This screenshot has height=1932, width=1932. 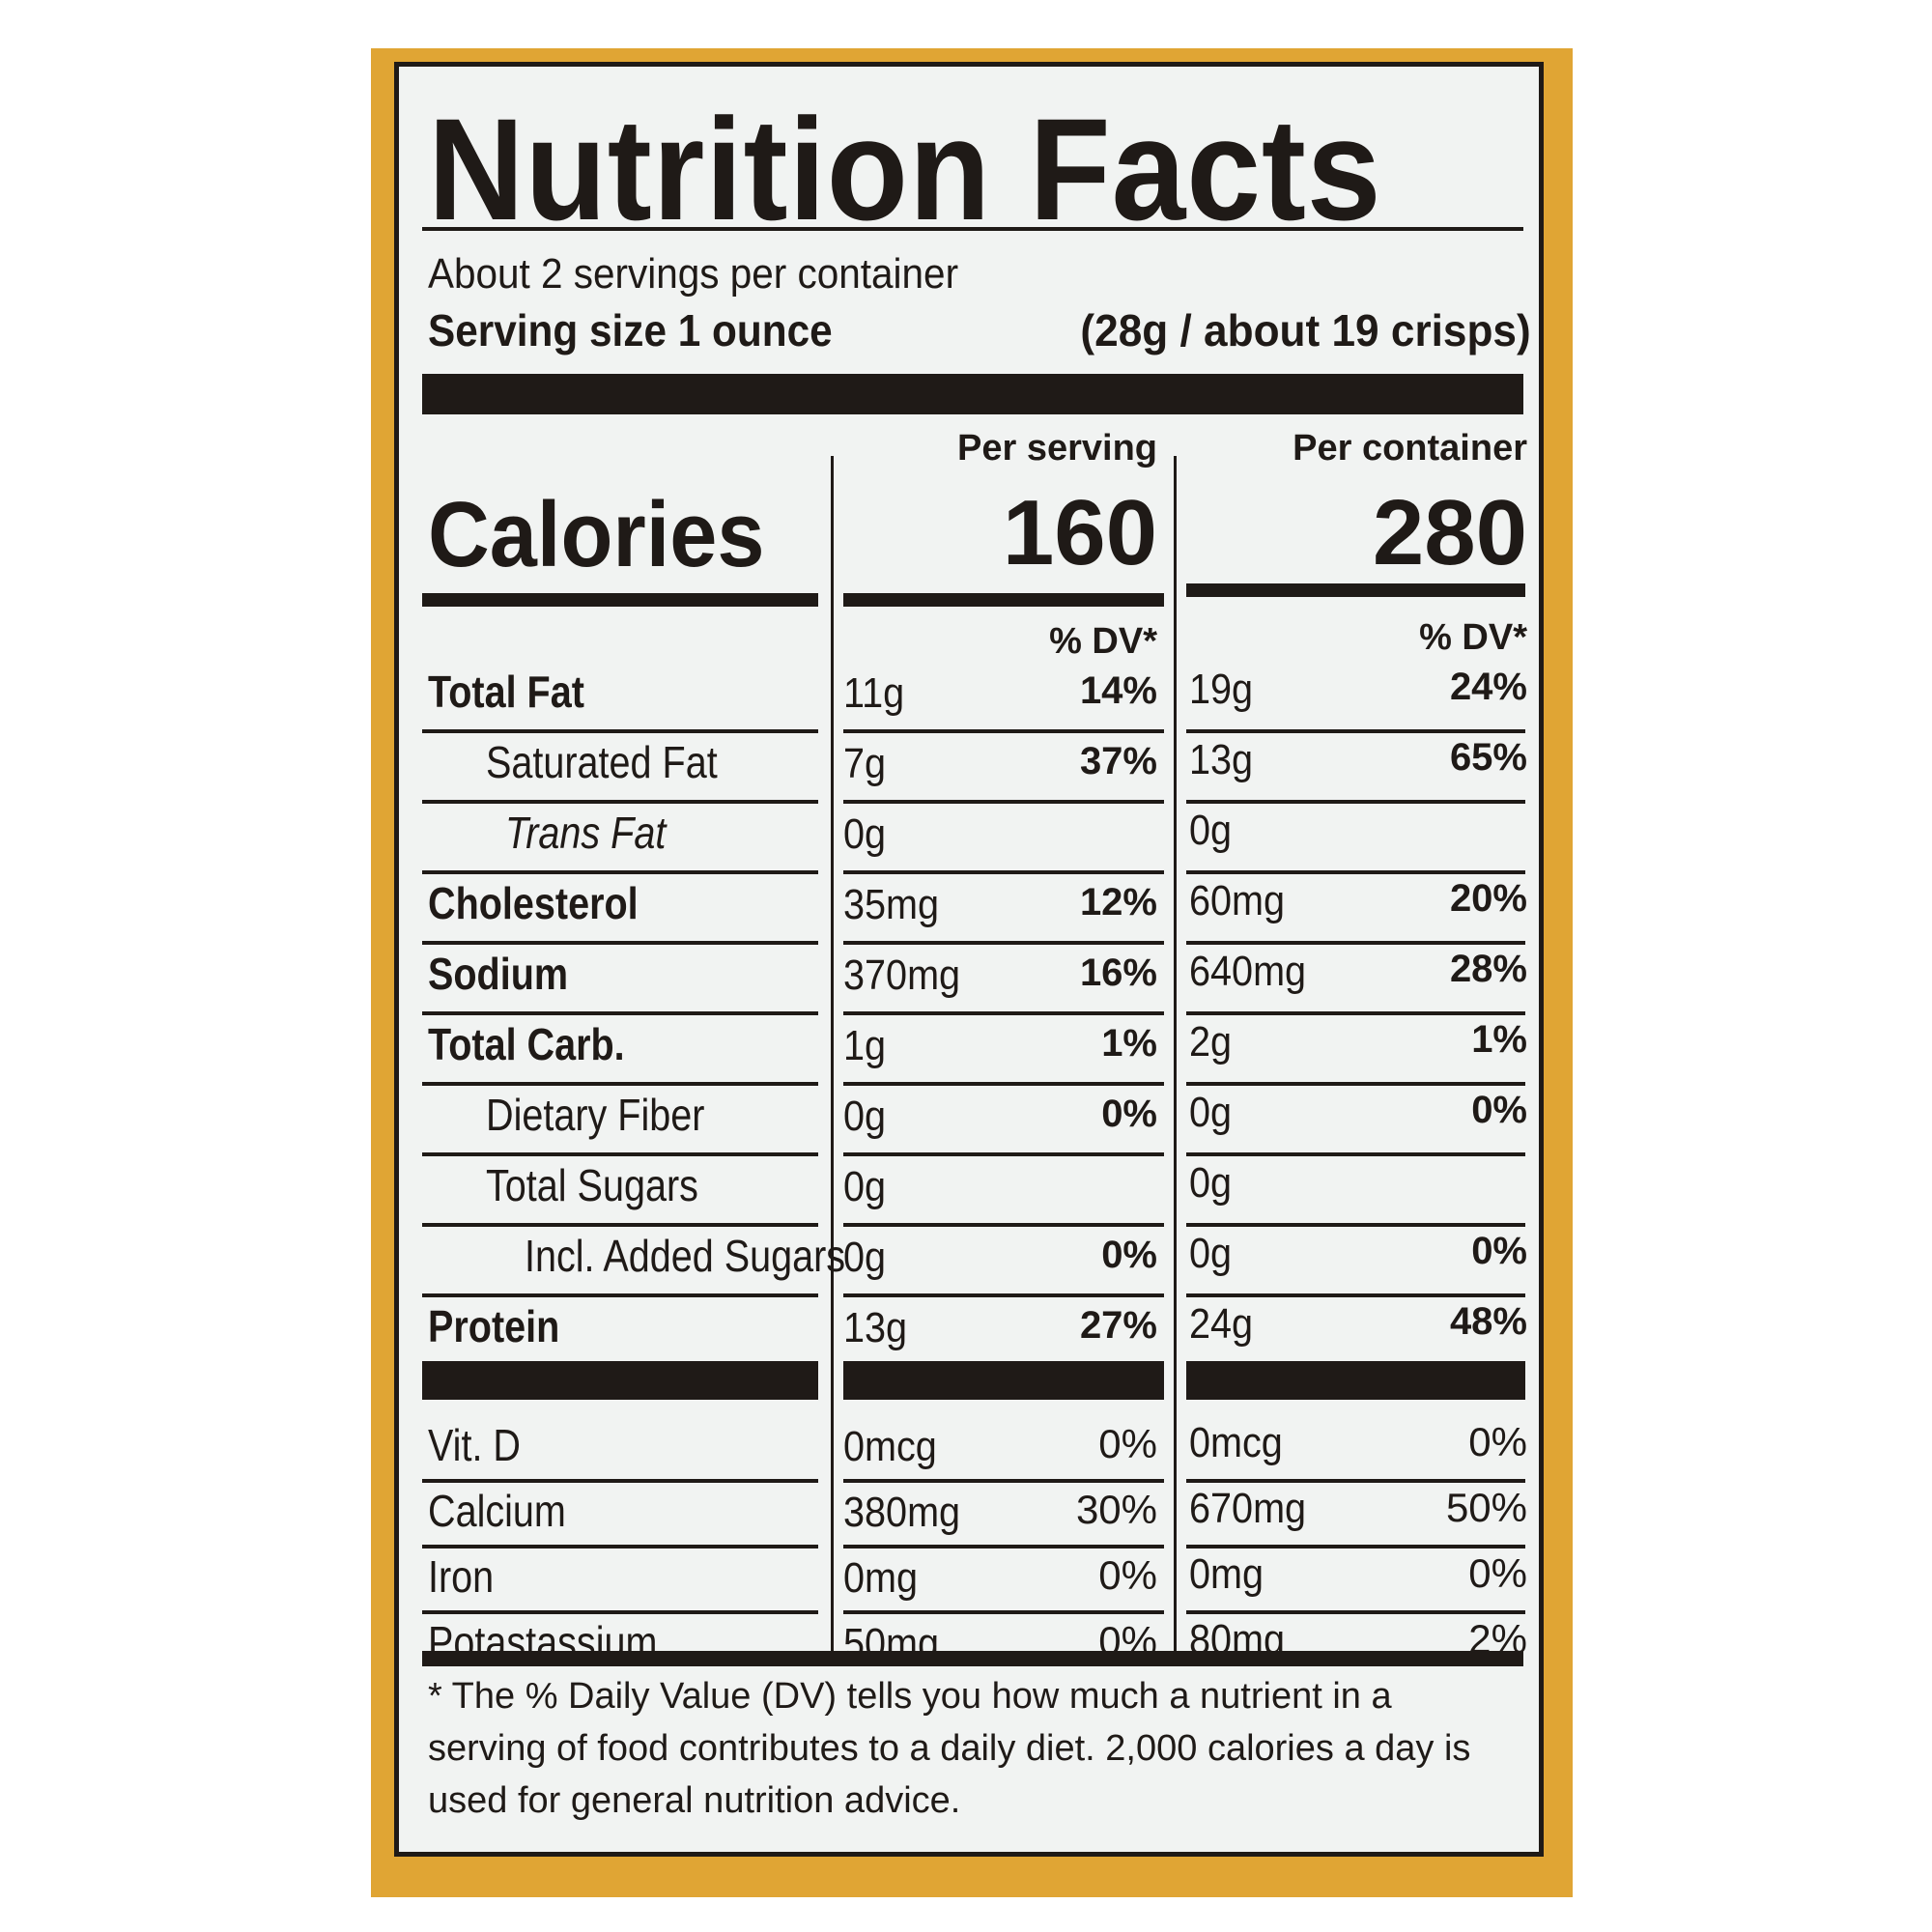 I want to click on serving-dv: 27%, so click(x=1118, y=1325).